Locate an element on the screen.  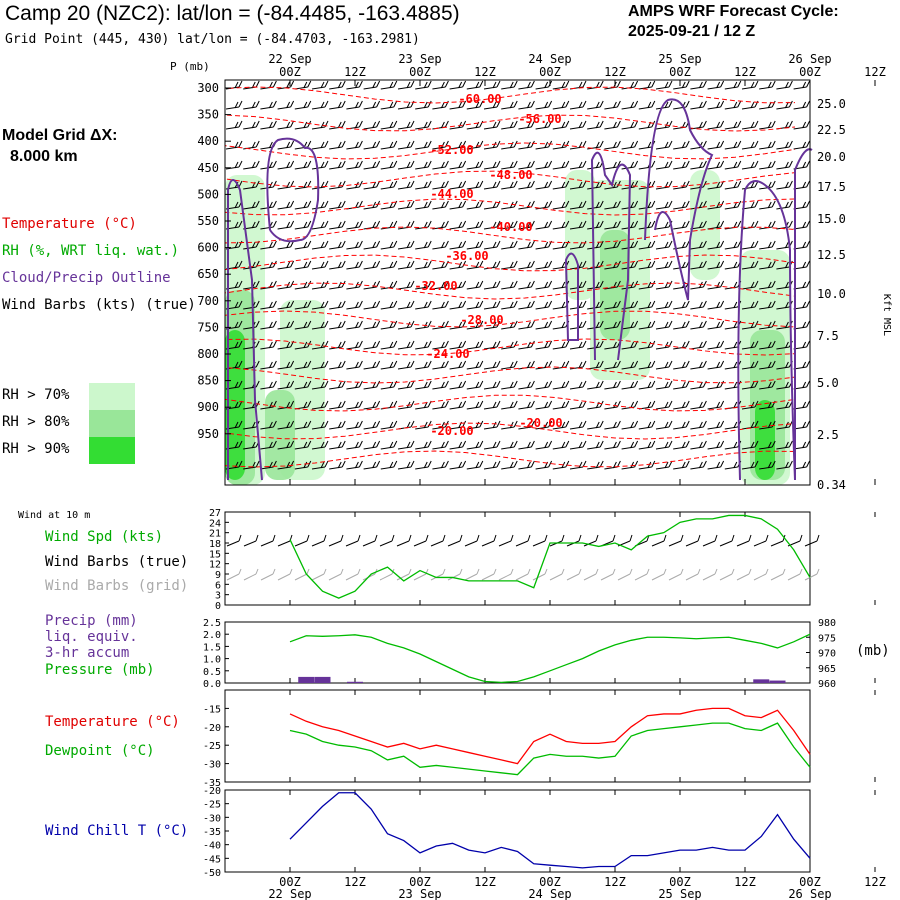
height-tick: 10.0 is located at coordinates (831, 294).